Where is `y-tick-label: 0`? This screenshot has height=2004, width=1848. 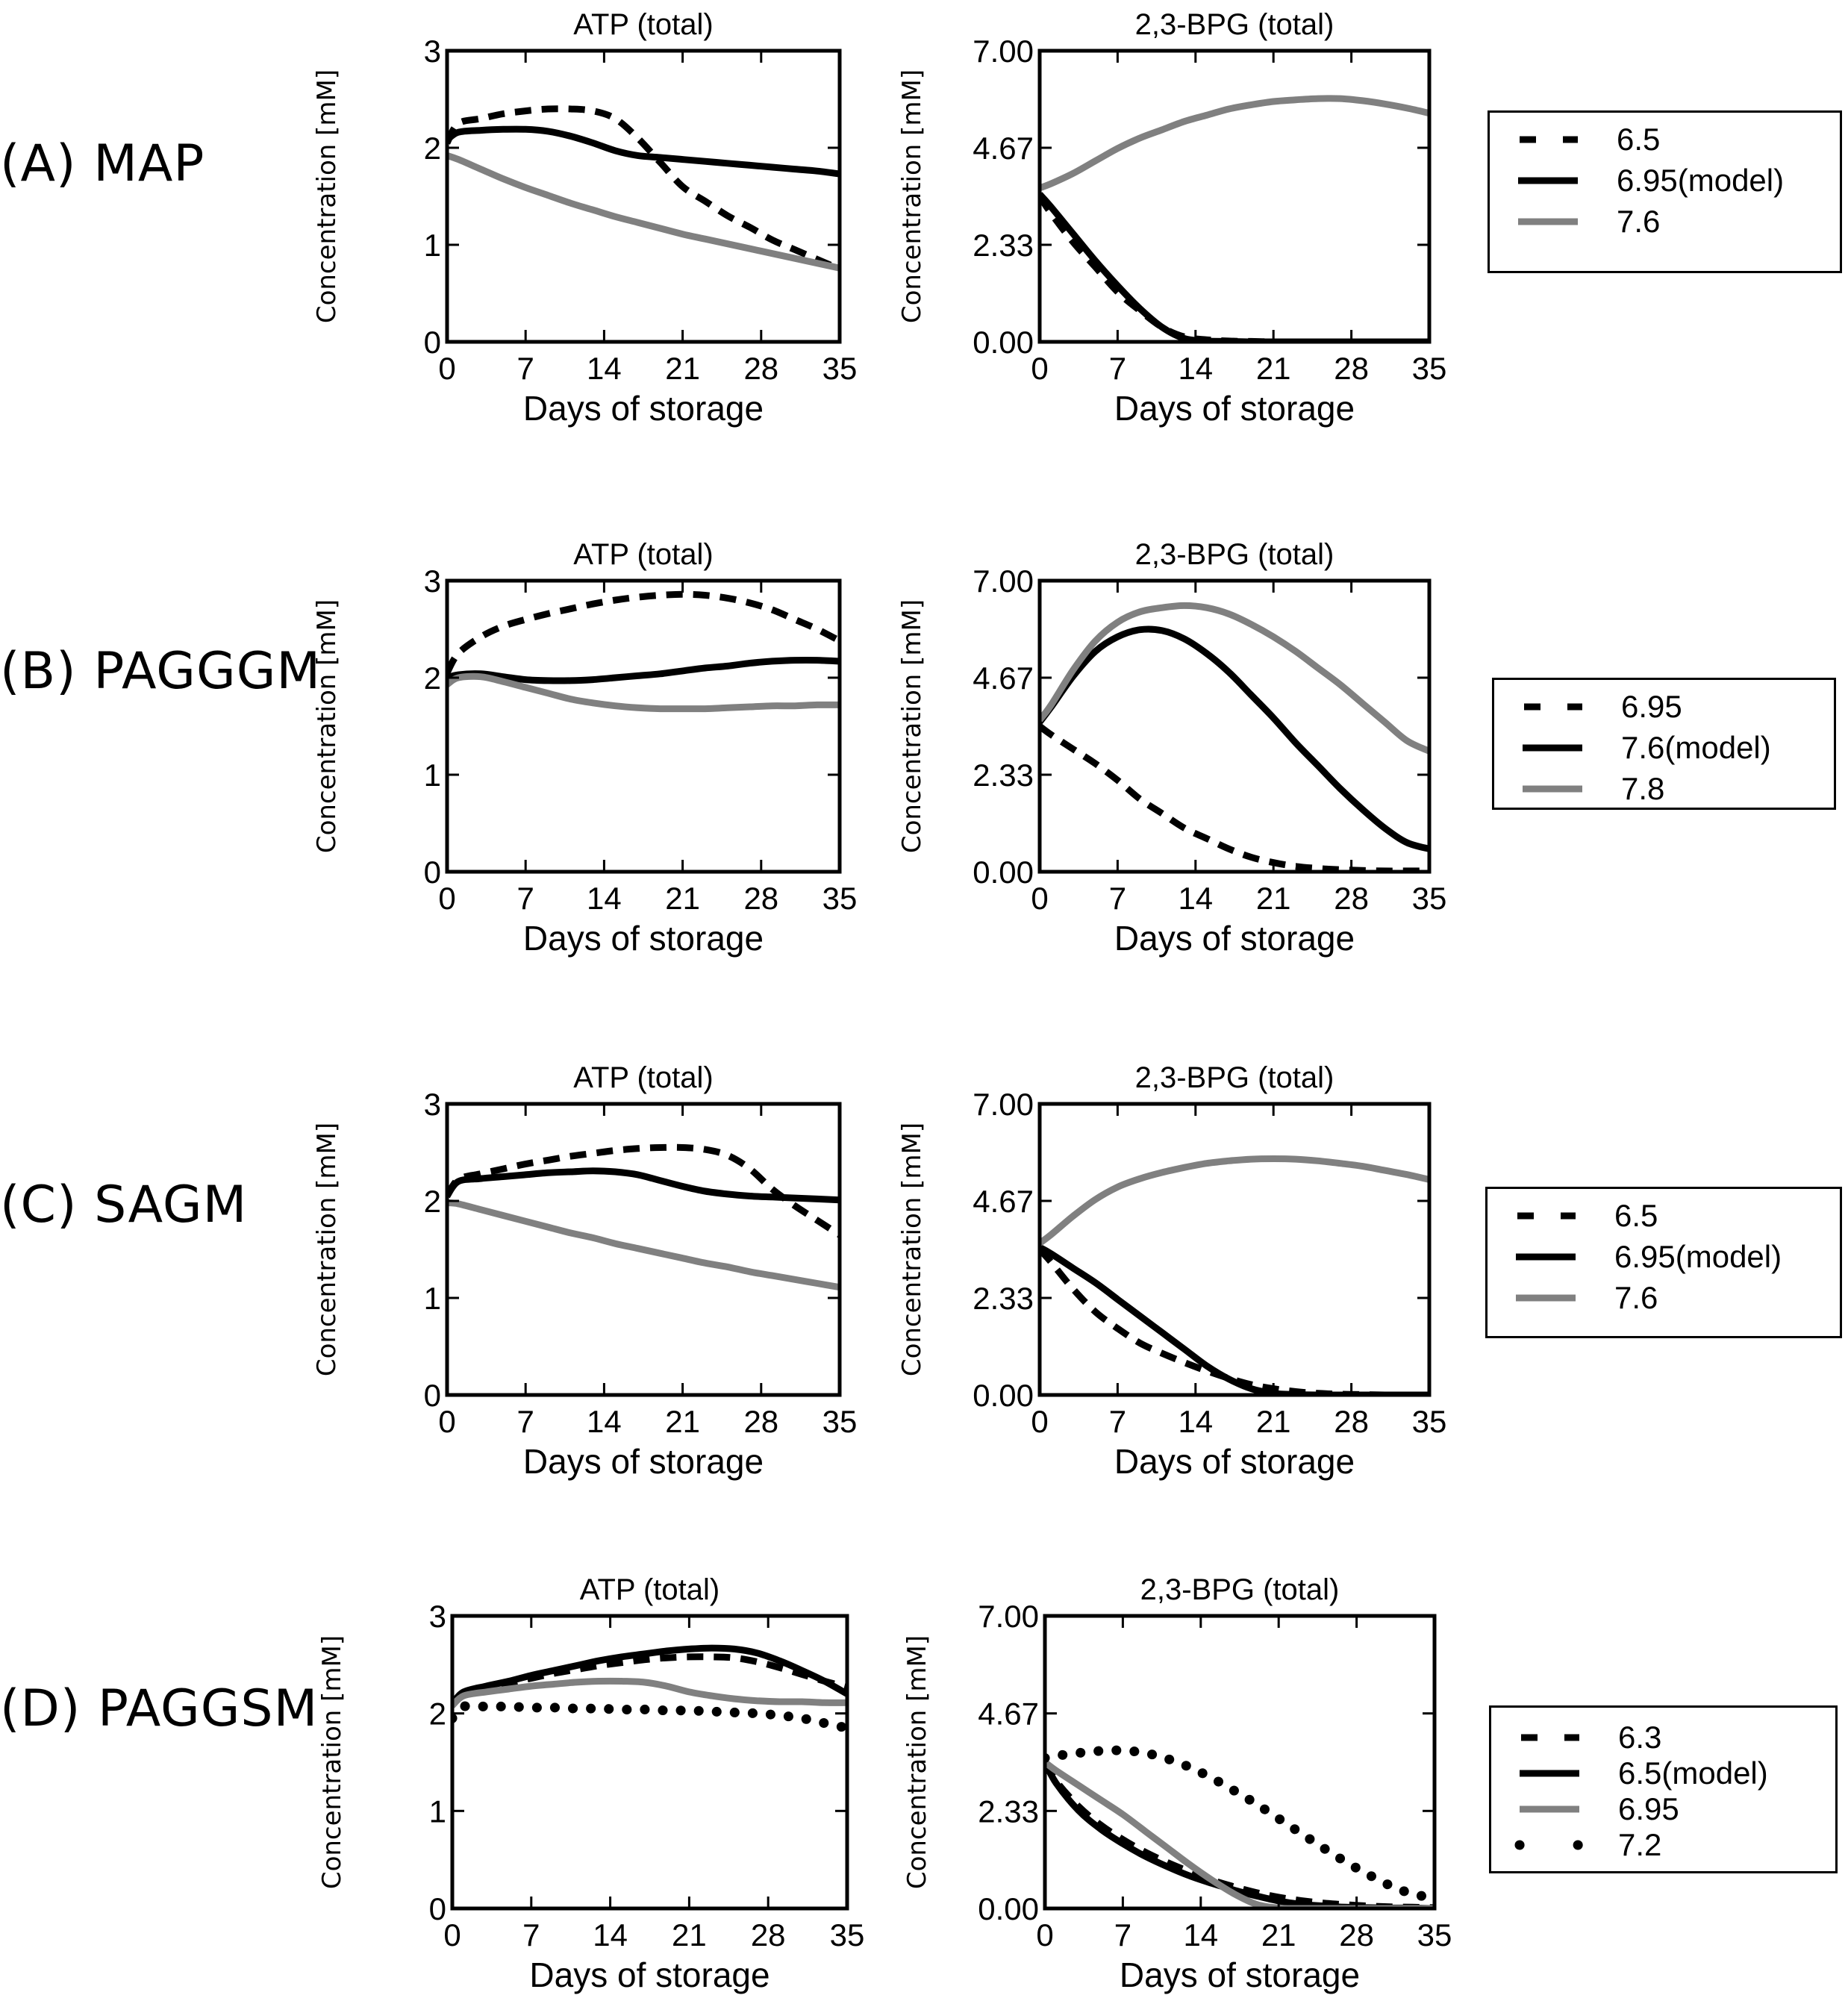
y-tick-label: 0 is located at coordinates (432, 872).